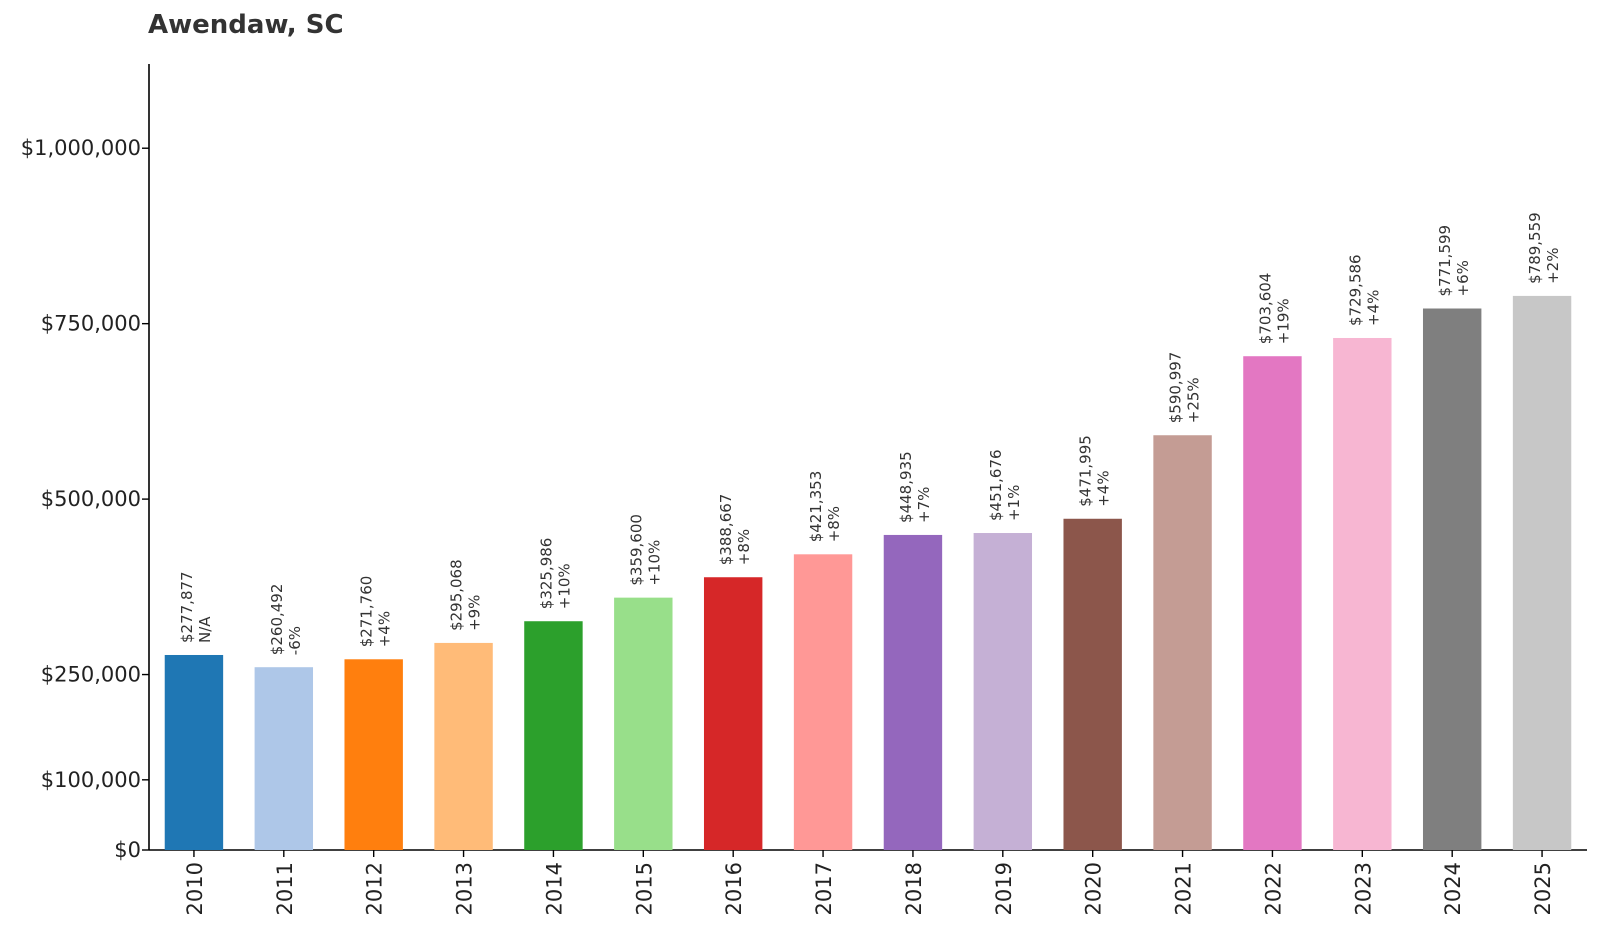  Describe the element at coordinates (636, 550) in the screenshot. I see `value-label: $359,600` at that location.